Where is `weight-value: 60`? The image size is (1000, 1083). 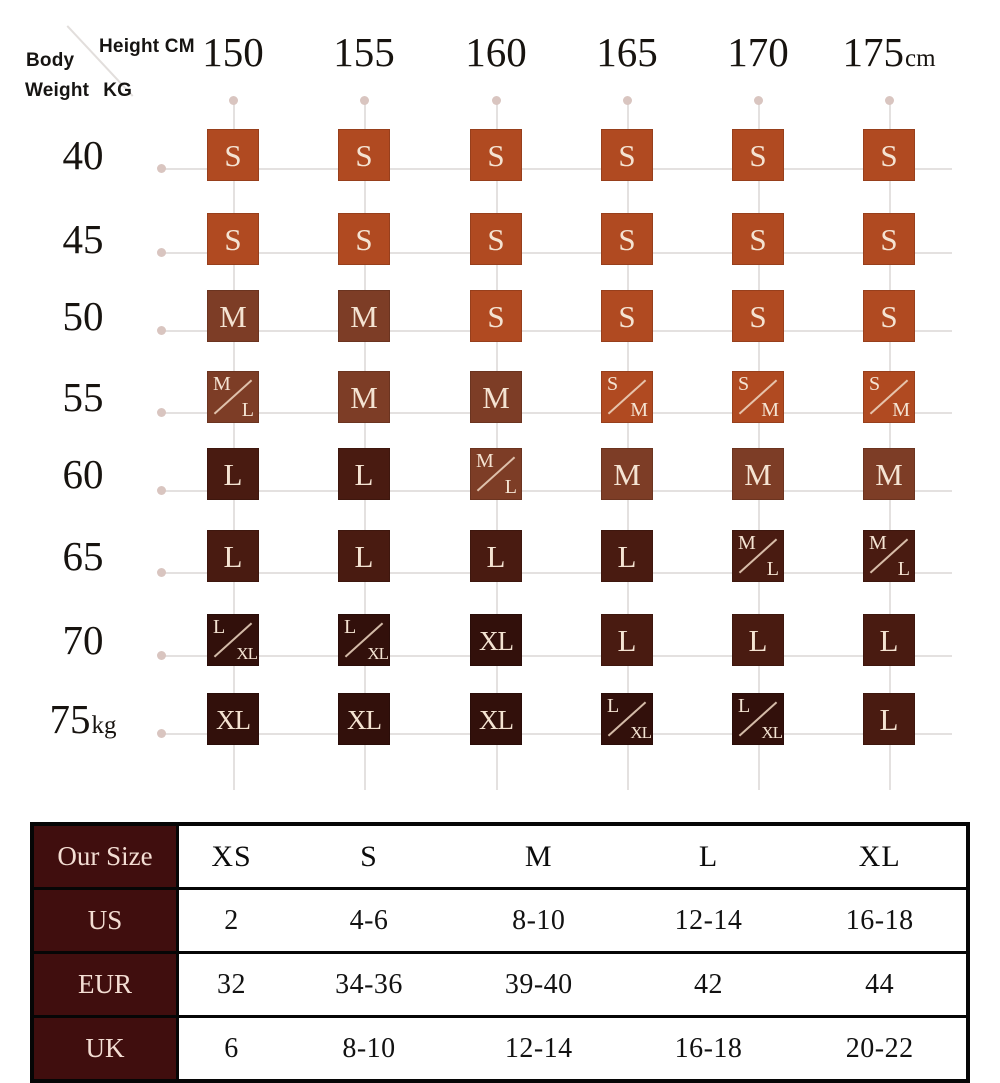 weight-value: 60 is located at coordinates (83, 474).